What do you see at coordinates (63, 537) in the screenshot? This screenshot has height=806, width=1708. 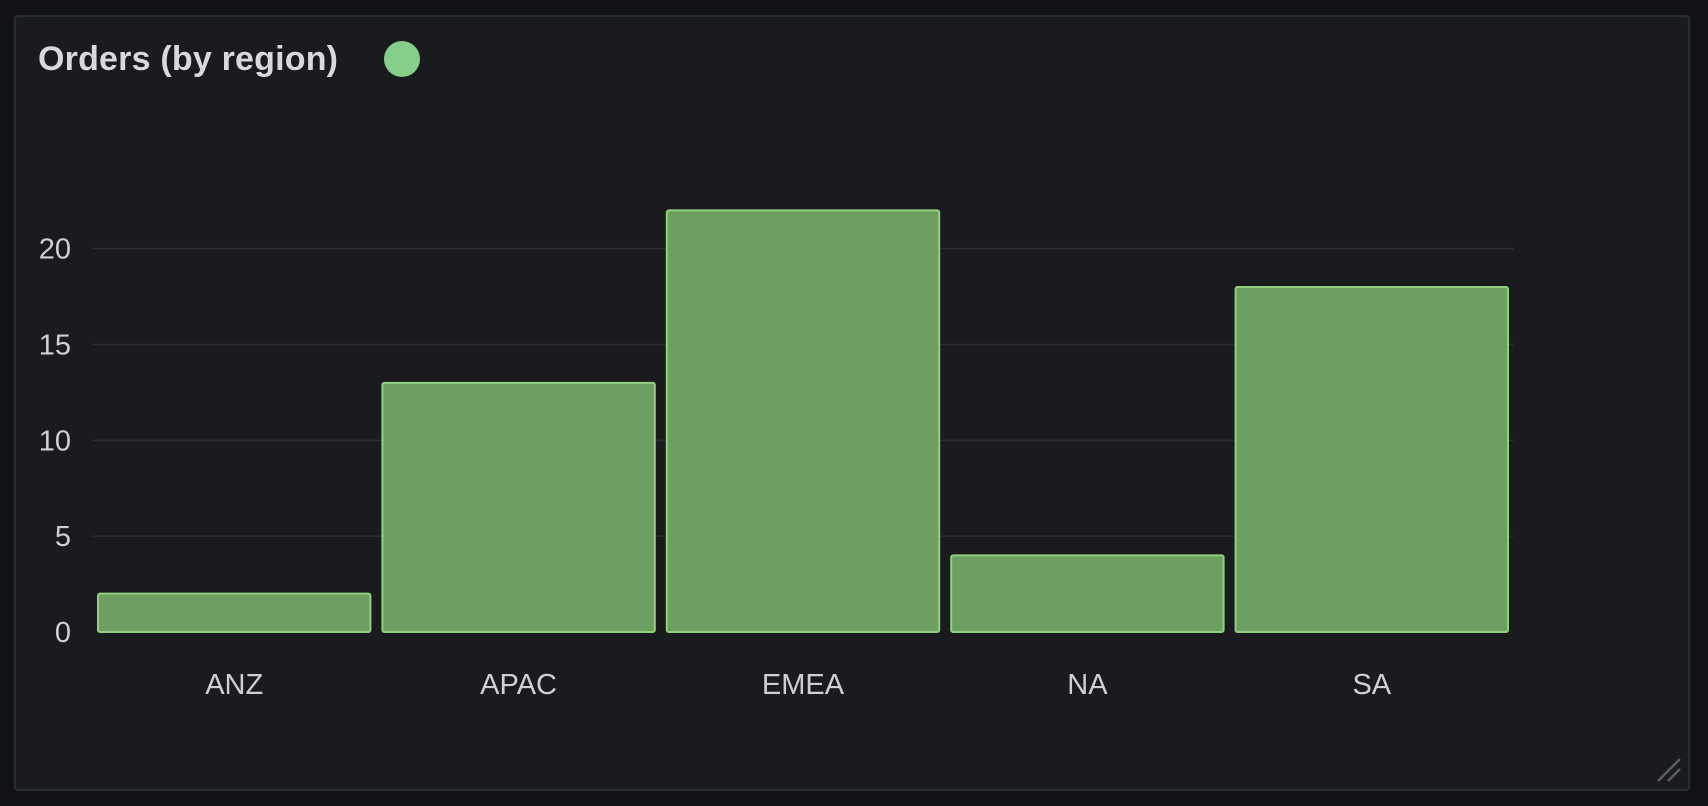 I see `y-tick-label: 5` at bounding box center [63, 537].